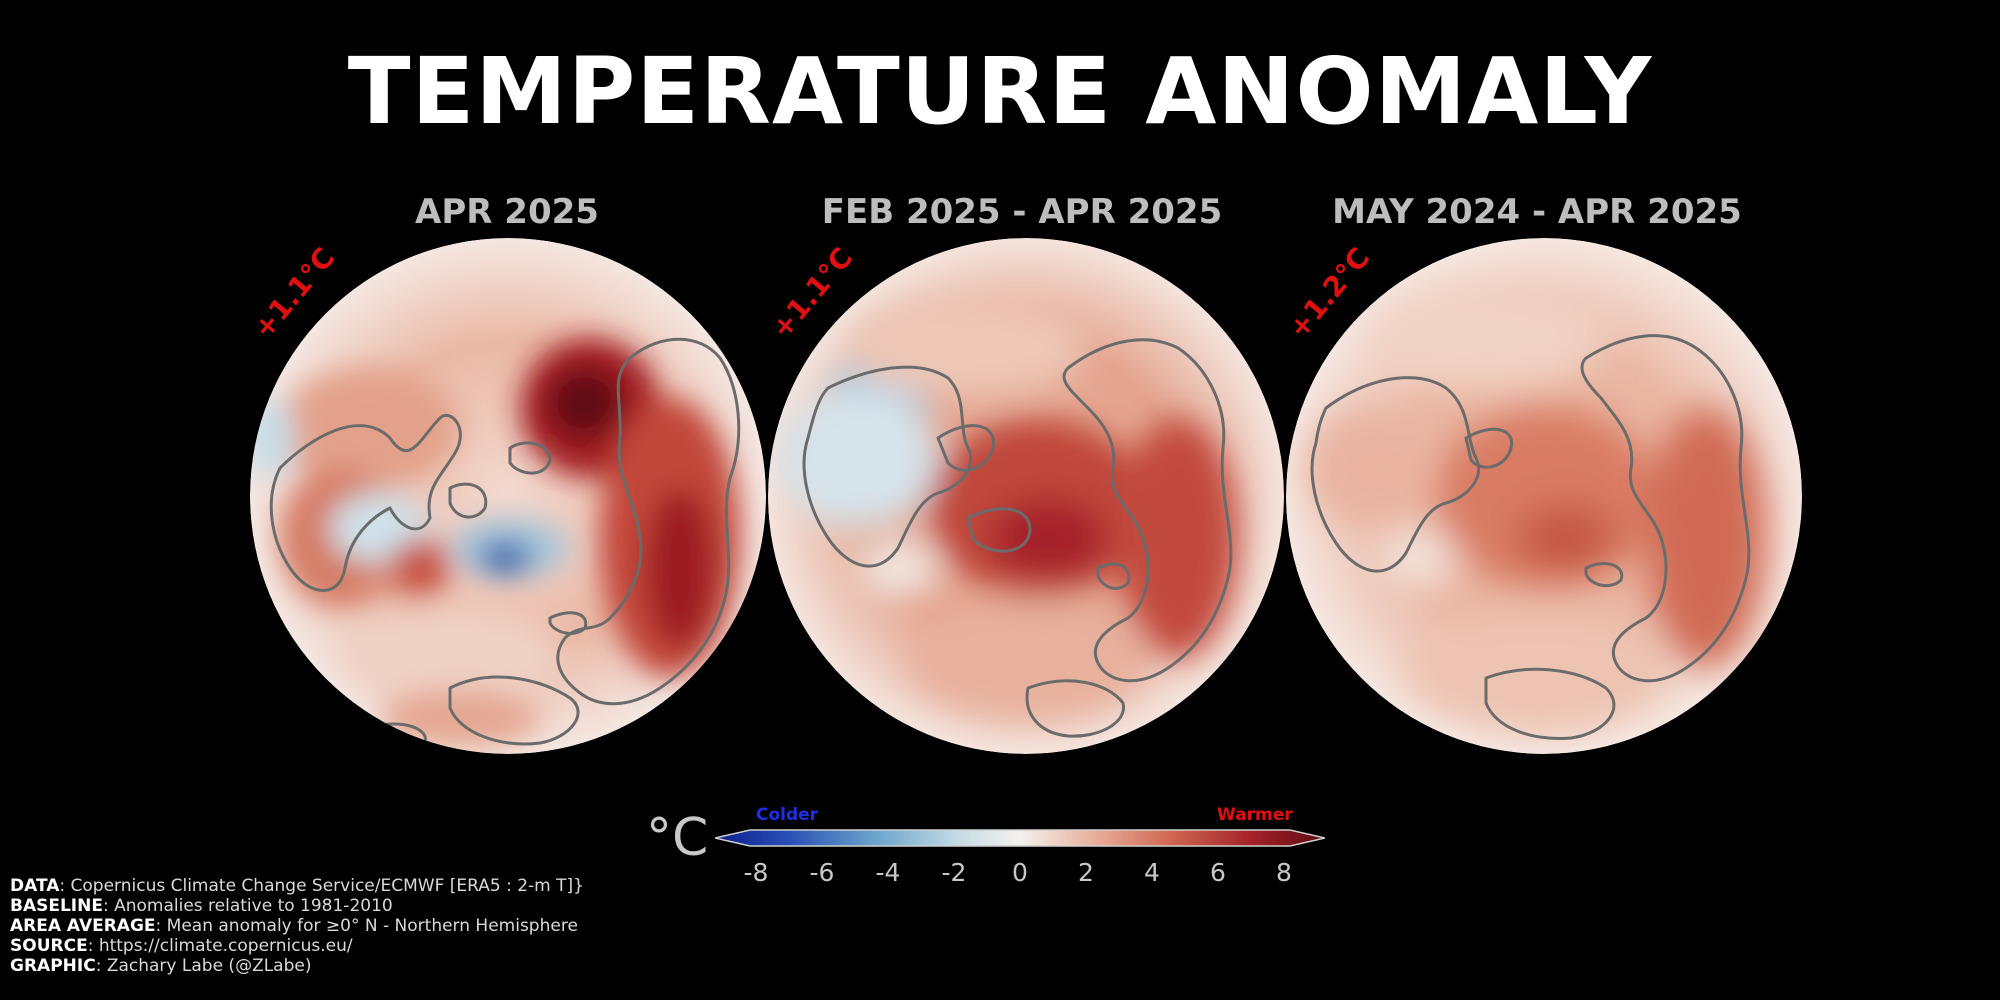 The width and height of the screenshot is (2000, 1000). I want to click on warmer-label: Warmer, so click(1255, 815).